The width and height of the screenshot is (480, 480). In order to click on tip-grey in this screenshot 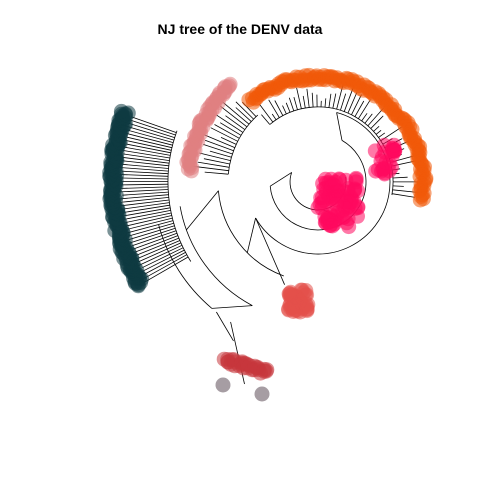, I will do `click(223, 385)`.